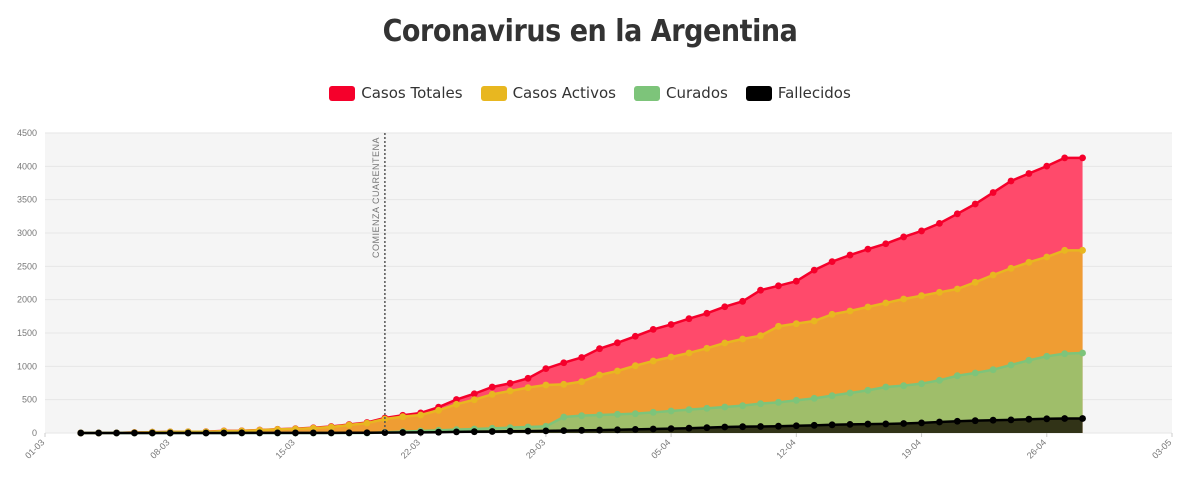  I want to click on y-tick-label: 2000, so click(27, 300).